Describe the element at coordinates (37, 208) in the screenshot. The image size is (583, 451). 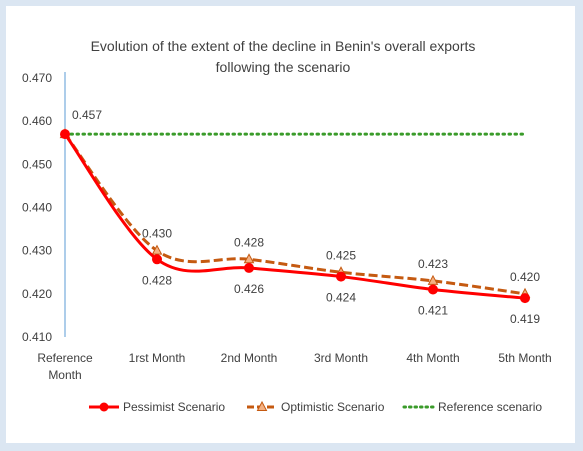
I see `y-tick-label: 0.440` at that location.